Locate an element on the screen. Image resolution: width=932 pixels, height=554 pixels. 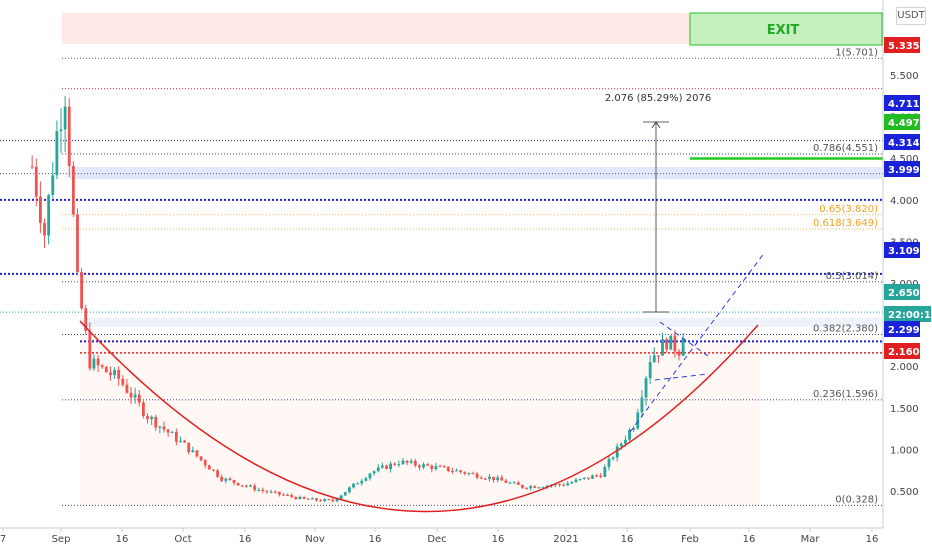
time-axis-ticks: 7 Sep 16 Oct 16 Nov 16 Dec 16 2021 16 Feb 16 Mar 16 is located at coordinates (439, 536).